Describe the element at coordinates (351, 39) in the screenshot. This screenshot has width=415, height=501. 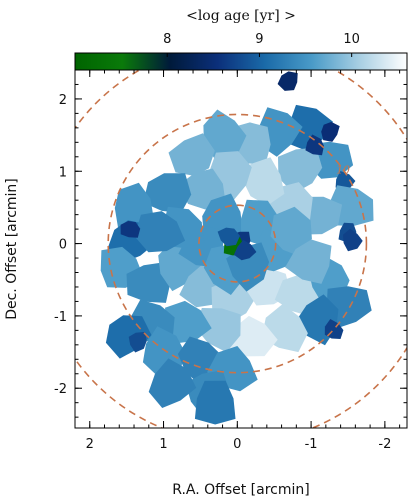
I see `colorbar-tick-label: 10` at that location.